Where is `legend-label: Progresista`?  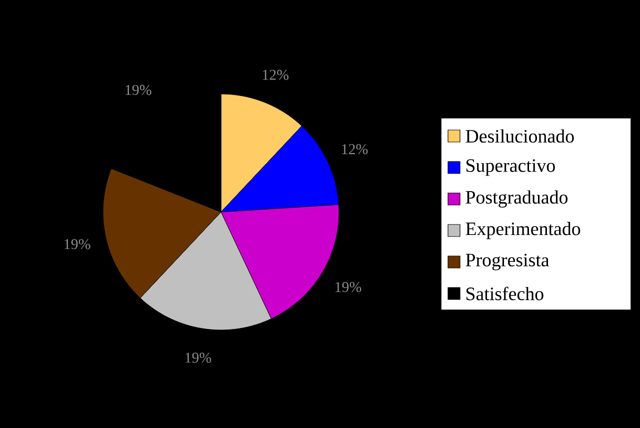 legend-label: Progresista is located at coordinates (508, 262).